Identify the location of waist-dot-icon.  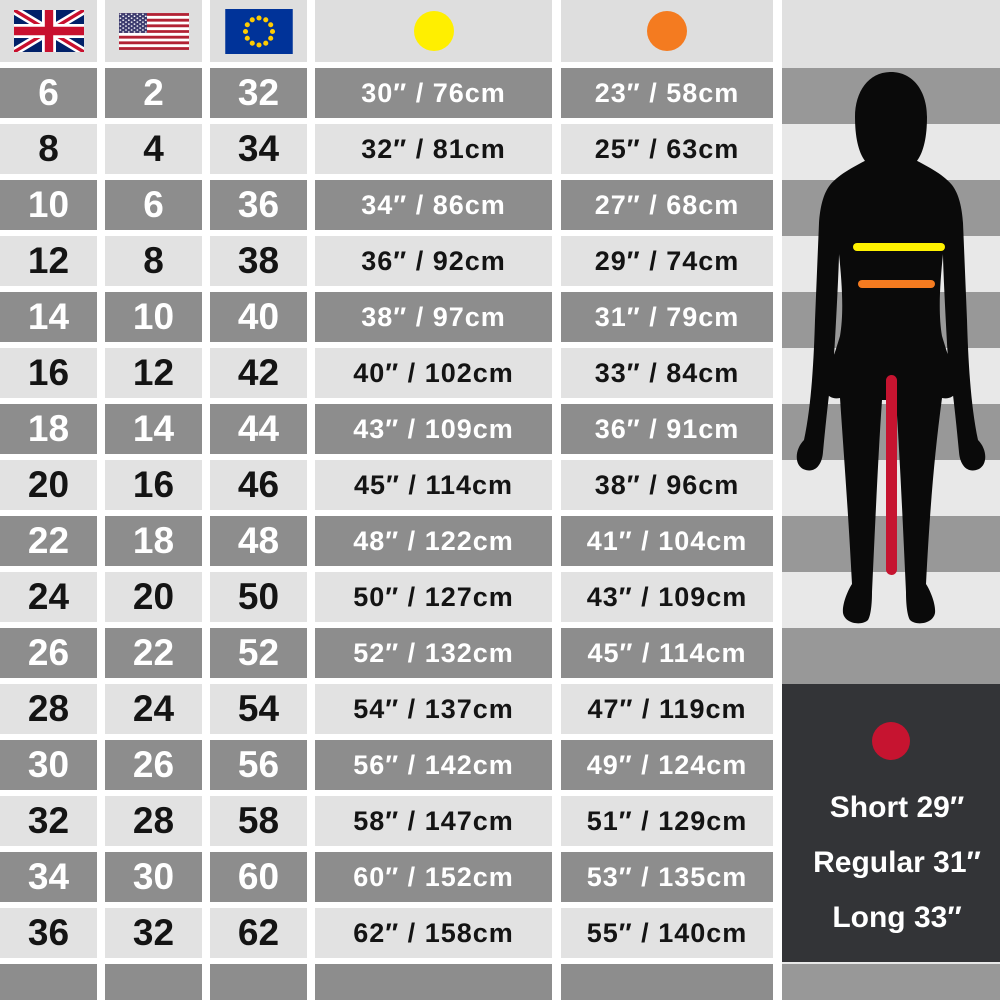
(667, 31).